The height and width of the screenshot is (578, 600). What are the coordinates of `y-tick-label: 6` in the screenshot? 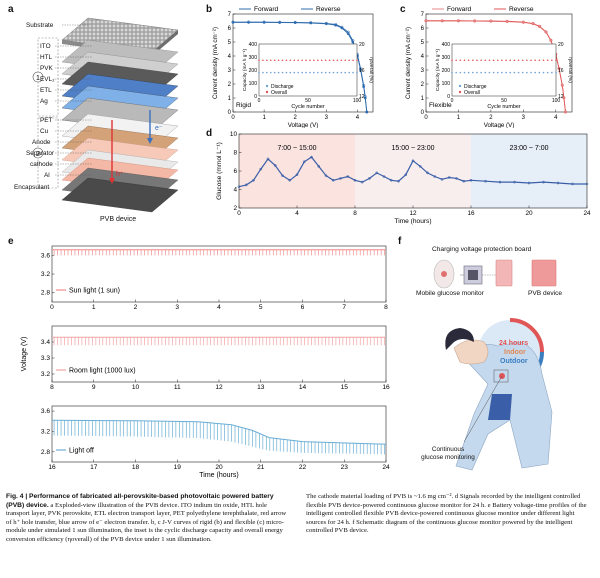 It's located at (230, 29).